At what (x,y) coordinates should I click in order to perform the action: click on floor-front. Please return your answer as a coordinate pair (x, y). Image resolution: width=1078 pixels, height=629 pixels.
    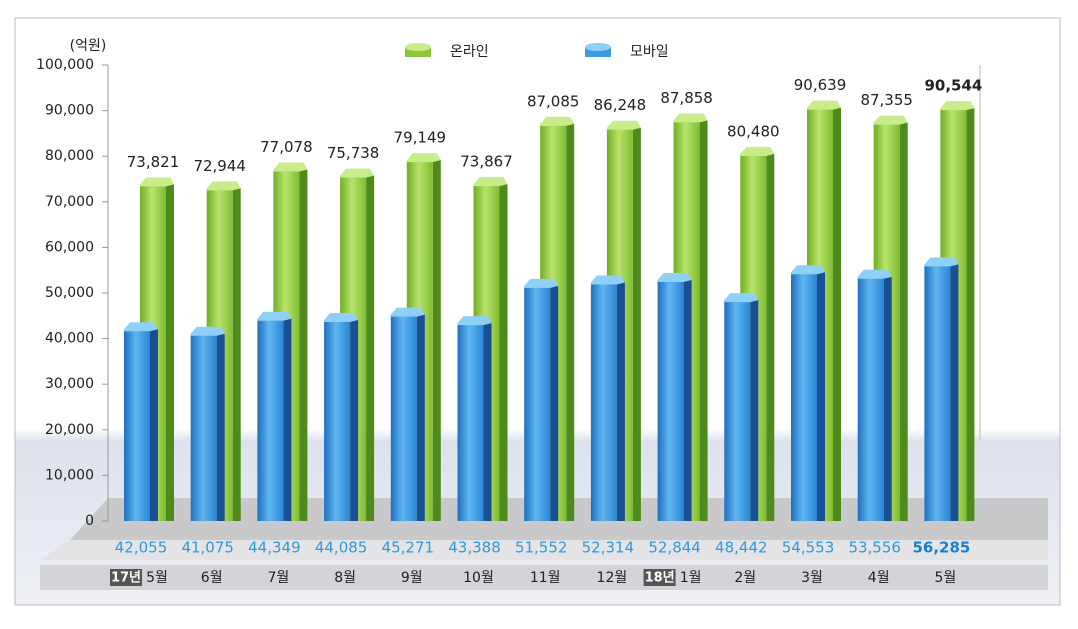
    Looking at the image, I should click on (544, 550).